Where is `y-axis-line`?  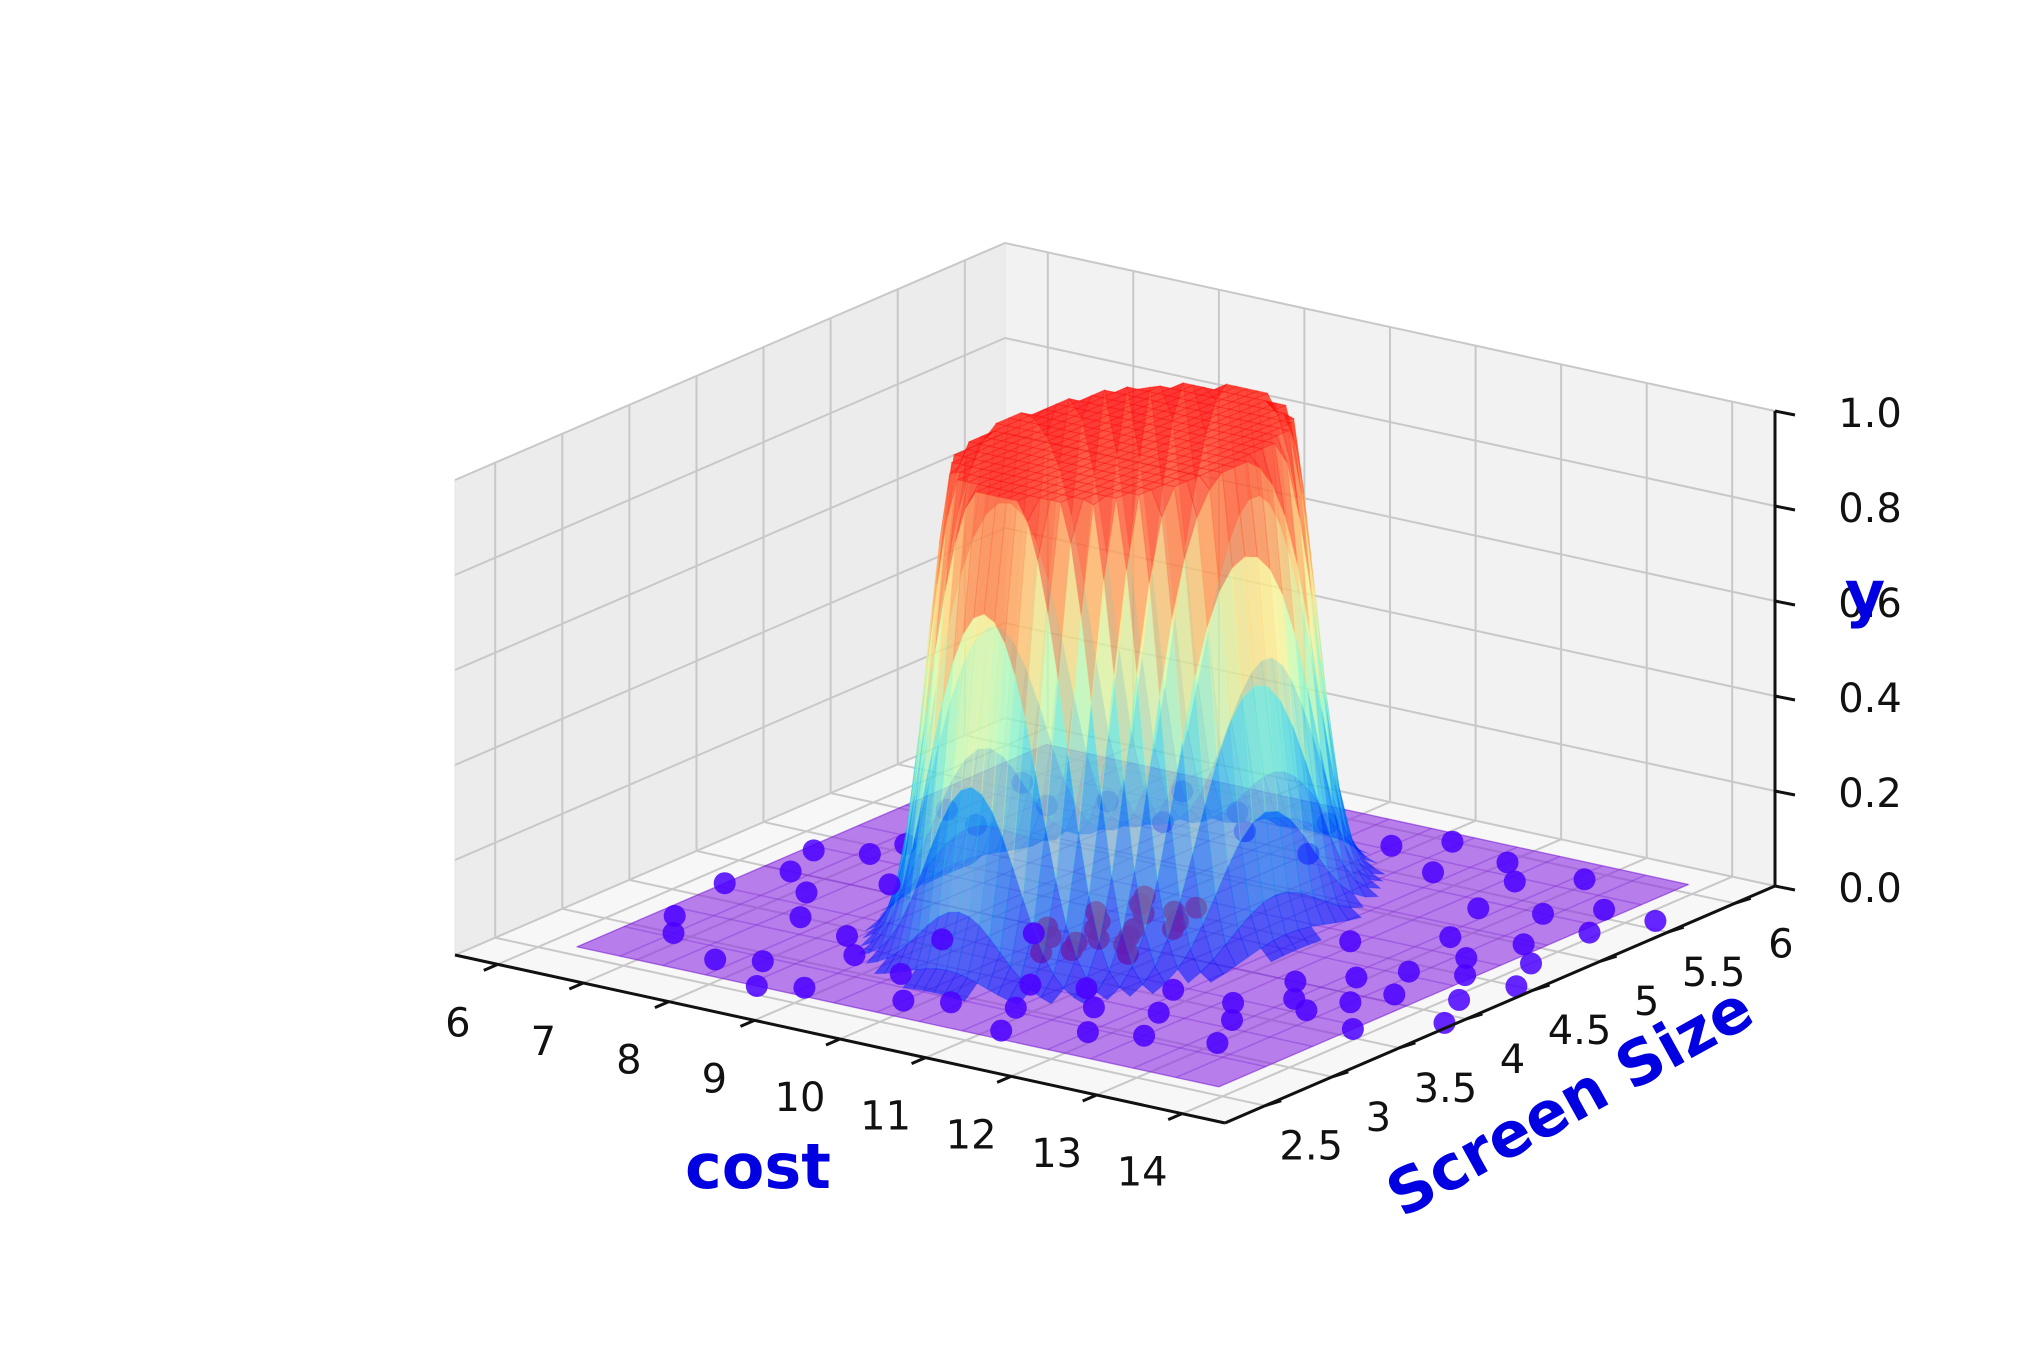 y-axis-line is located at coordinates (1500, 1004).